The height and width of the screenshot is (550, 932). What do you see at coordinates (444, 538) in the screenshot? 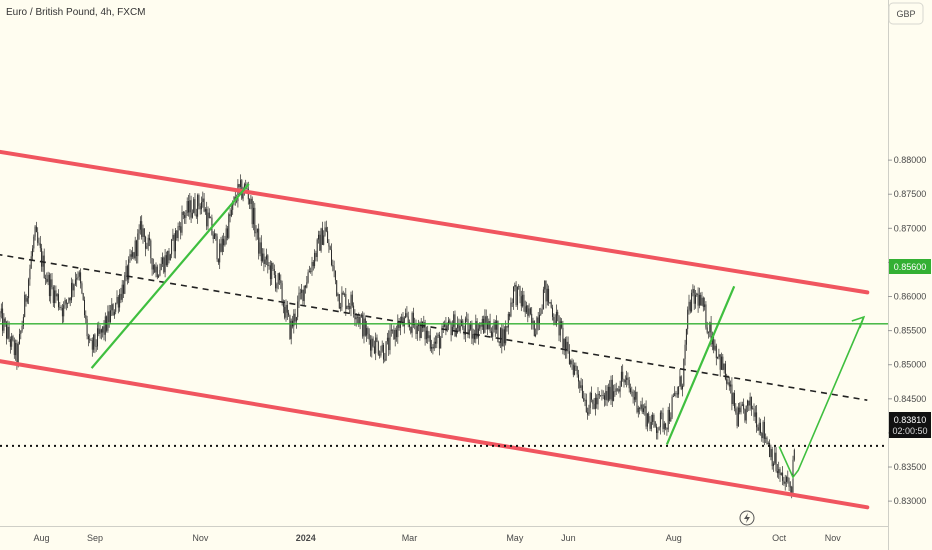
I see `time-axis: Aug Sep Nov 2024 Mar May Jun Aug Oct Nov` at bounding box center [444, 538].